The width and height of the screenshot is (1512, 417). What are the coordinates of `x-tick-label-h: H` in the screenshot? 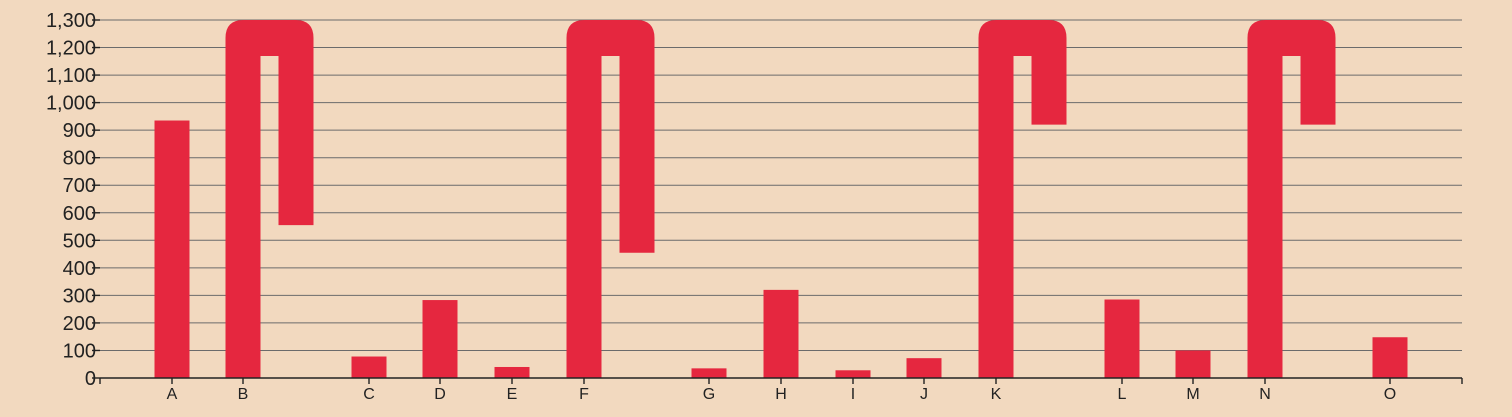 It's located at (781, 394).